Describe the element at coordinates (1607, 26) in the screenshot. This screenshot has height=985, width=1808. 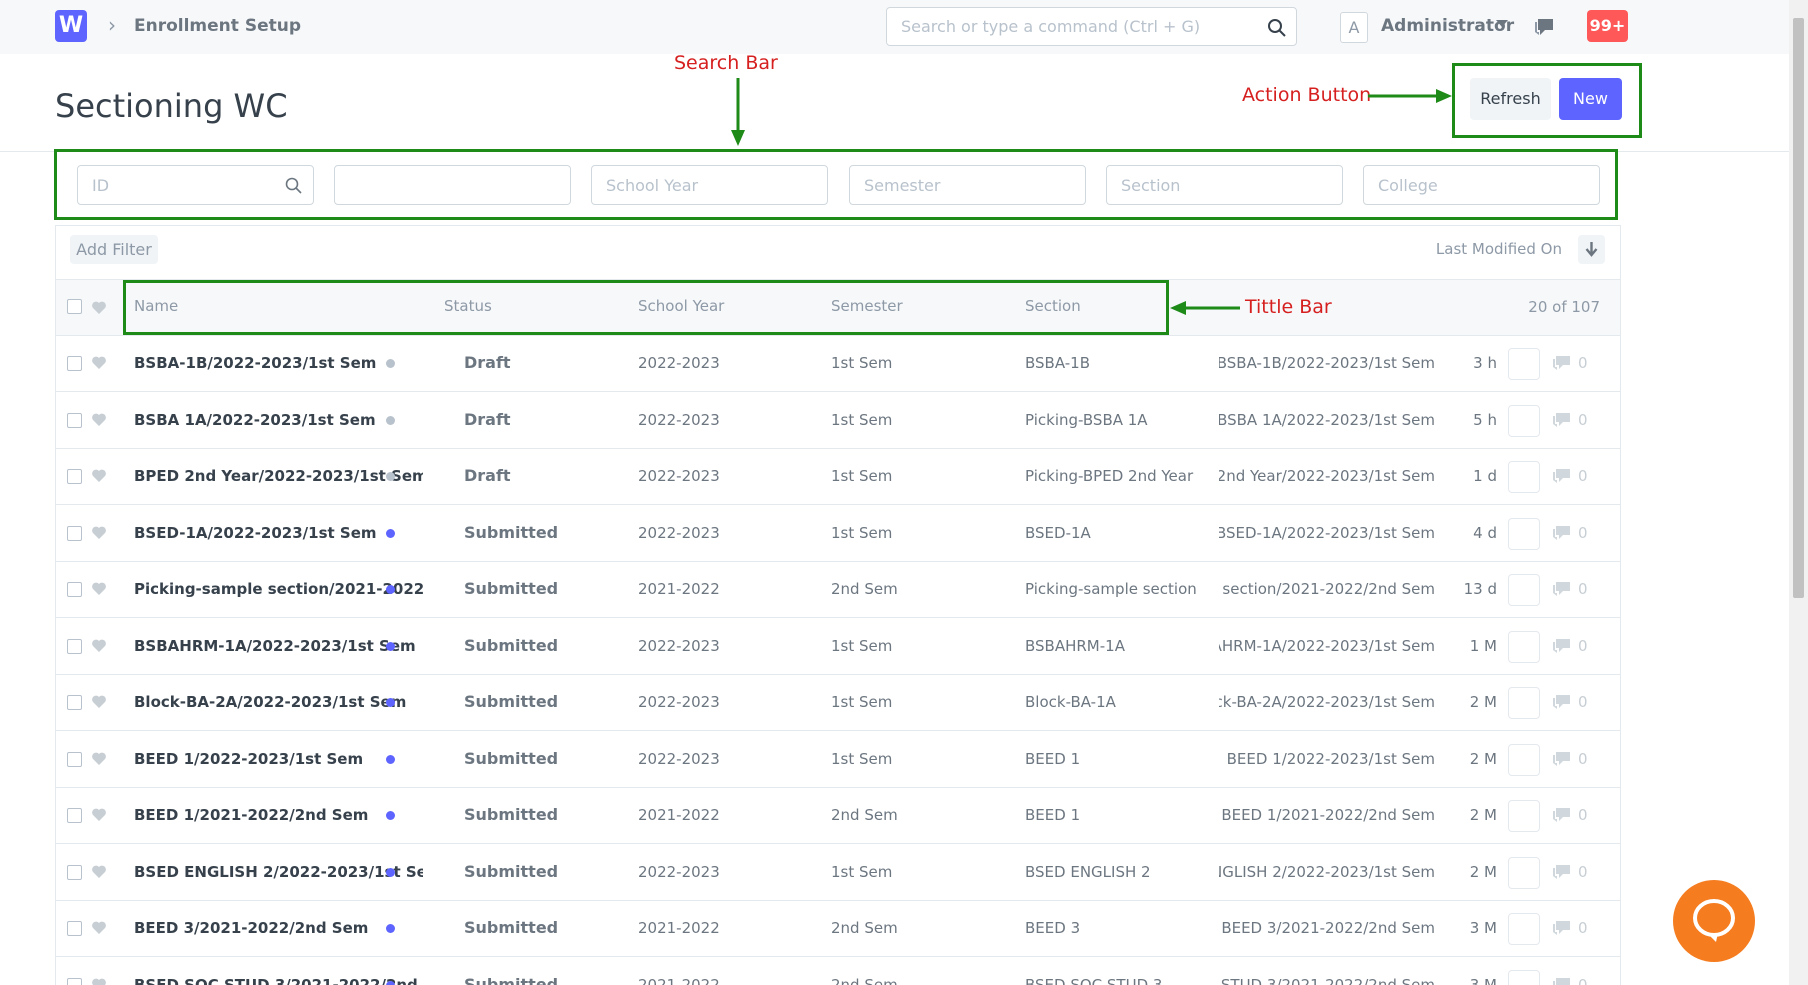
I see `notification-badge: 99+` at that location.